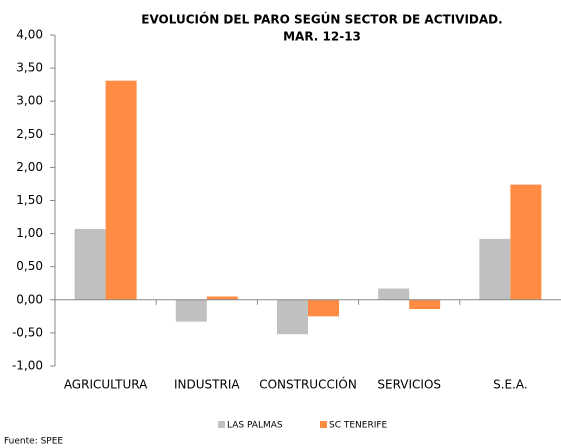  I want to click on y-tick-label: 3,50, so click(29, 68).